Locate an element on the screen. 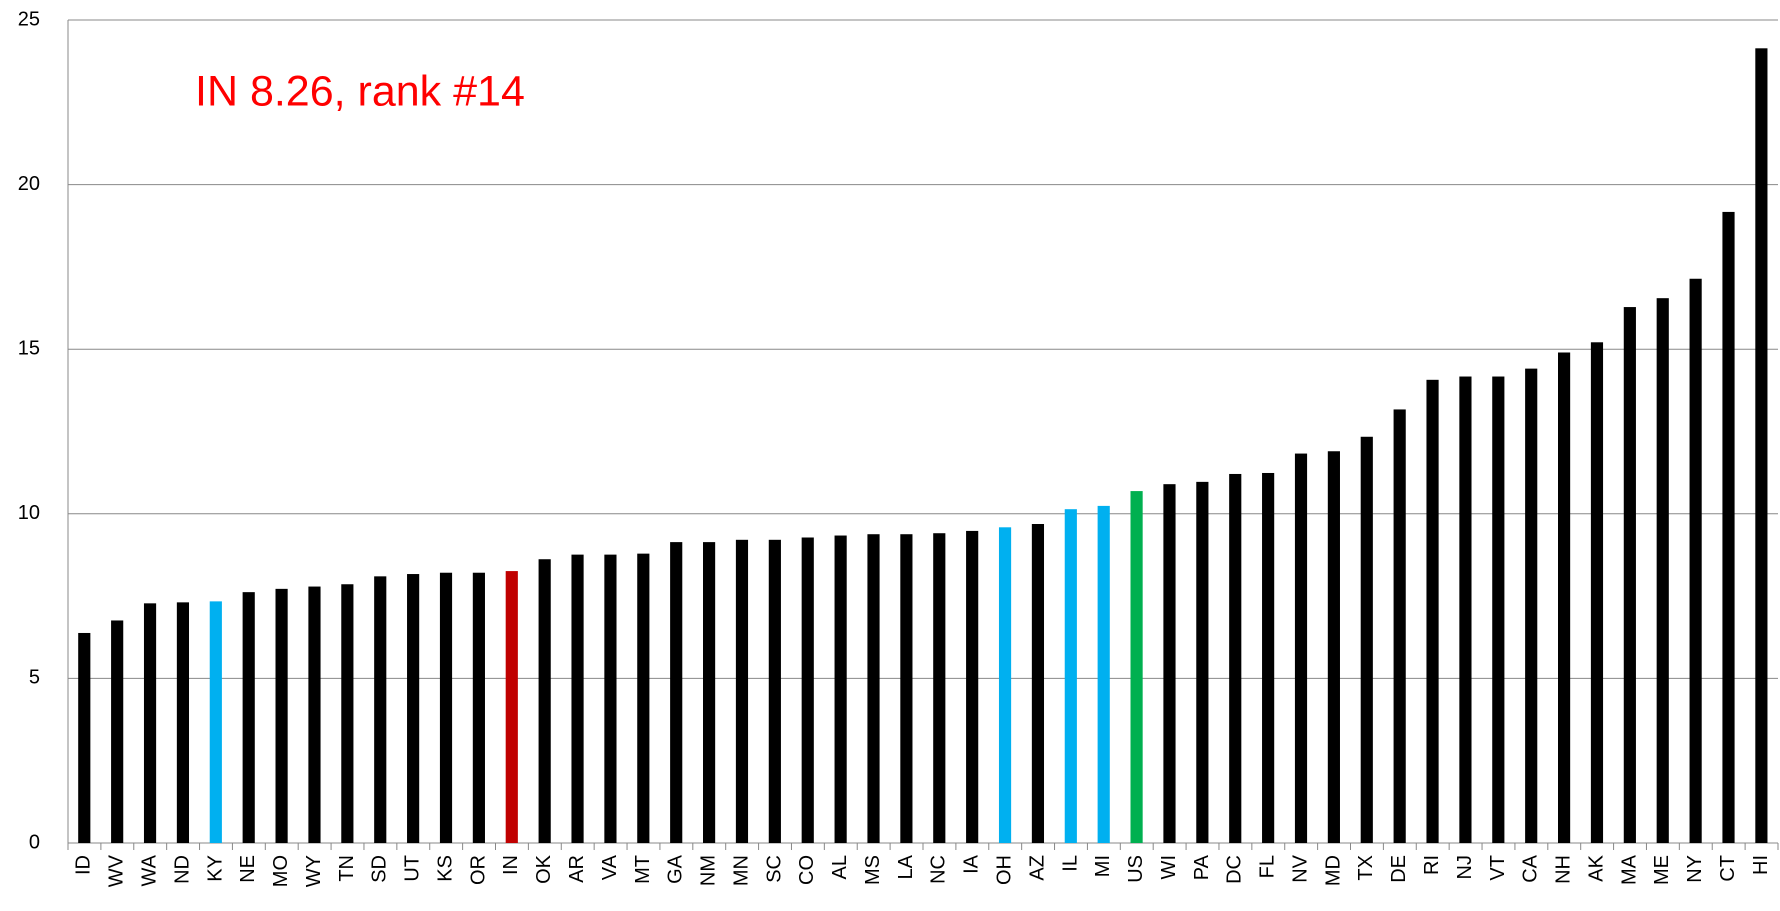  x-tick-label: MN is located at coordinates (741, 870).